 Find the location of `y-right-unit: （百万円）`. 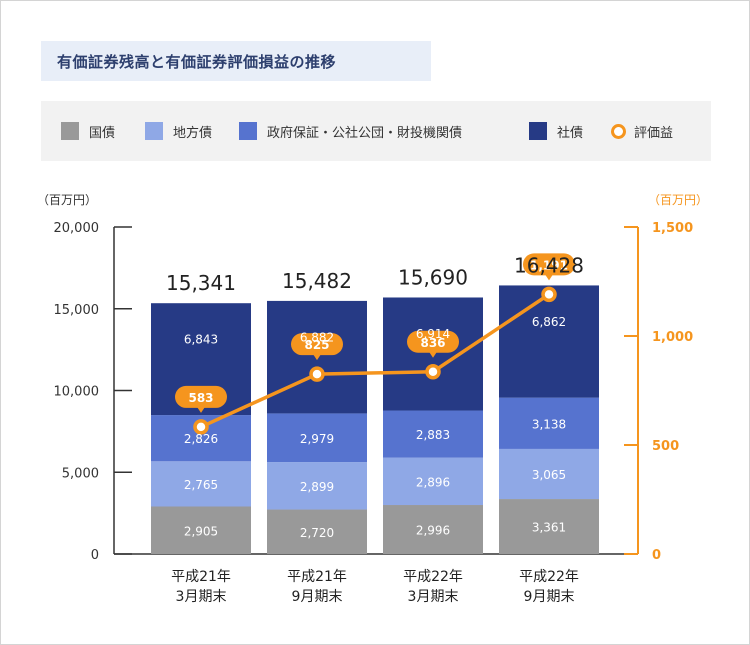

y-right-unit: （百万円） is located at coordinates (678, 200).